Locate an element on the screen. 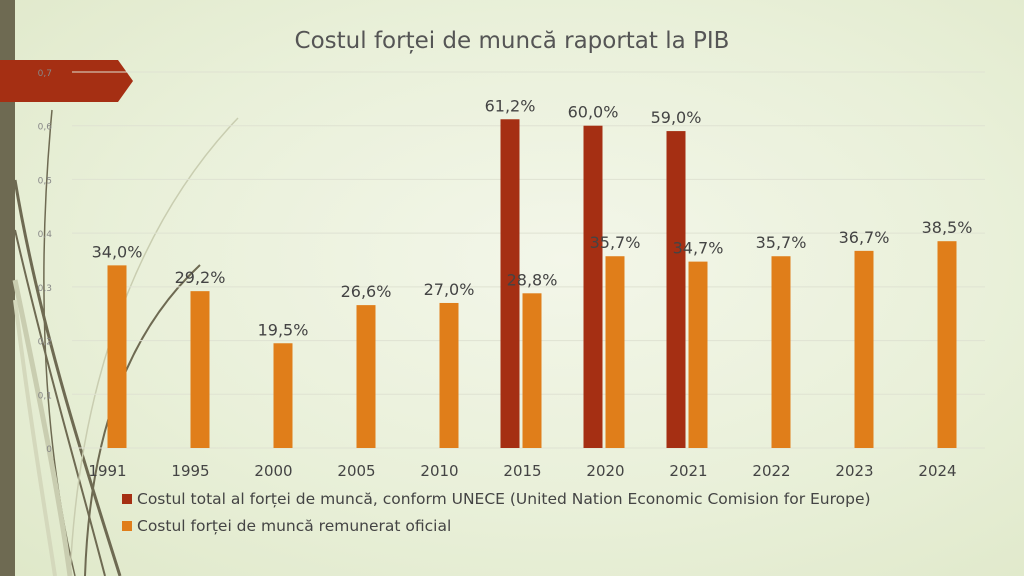 The width and height of the screenshot is (1024, 576). x-tick-label: 2015 is located at coordinates (522, 471).